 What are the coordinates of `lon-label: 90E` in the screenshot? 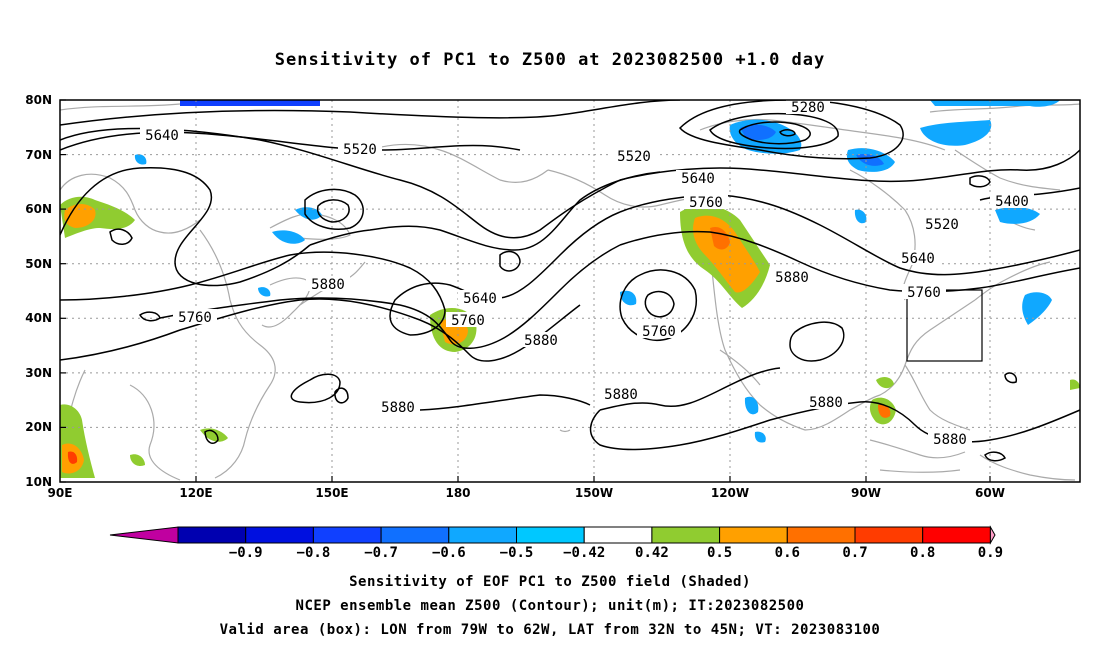 It's located at (60, 493).